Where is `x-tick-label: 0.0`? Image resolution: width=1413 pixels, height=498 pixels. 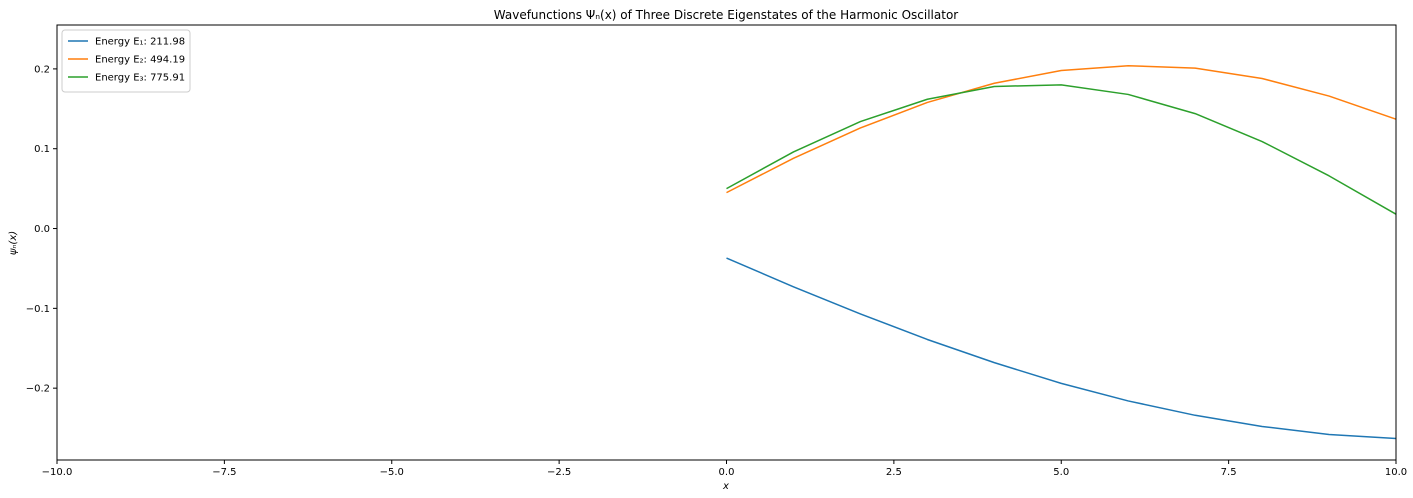
x-tick-label: 0.0 is located at coordinates (727, 472).